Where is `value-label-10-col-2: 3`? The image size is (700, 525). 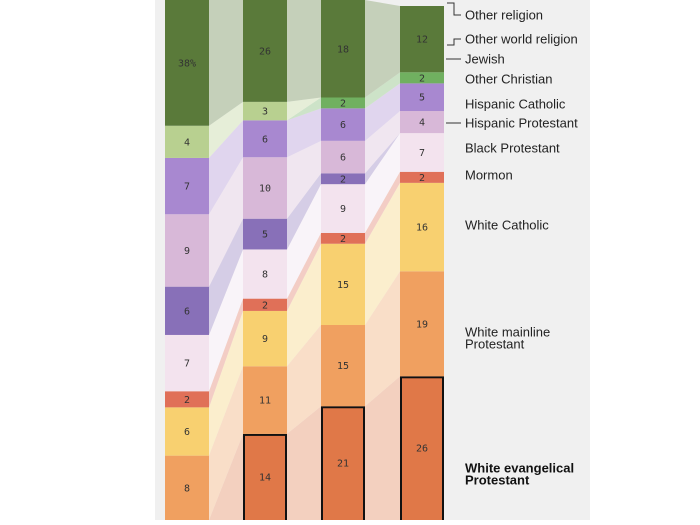
value-label-10-col-2: 3 is located at coordinates (265, 112).